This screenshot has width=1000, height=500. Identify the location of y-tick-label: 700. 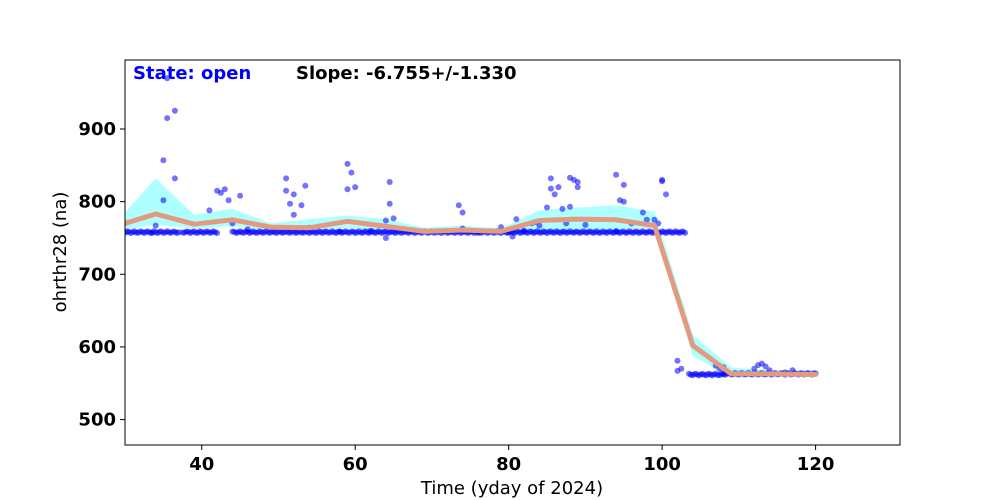
(97, 274).